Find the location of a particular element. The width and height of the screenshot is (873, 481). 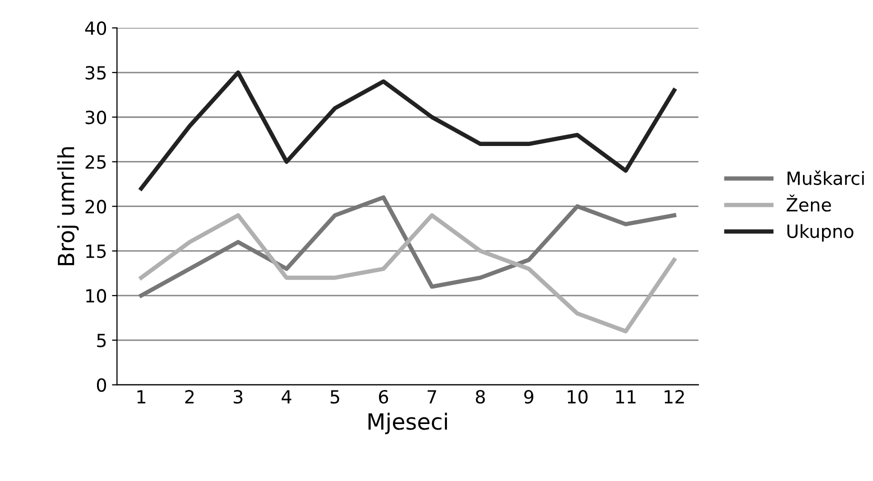

x-tick-label: 7 is located at coordinates (432, 397).